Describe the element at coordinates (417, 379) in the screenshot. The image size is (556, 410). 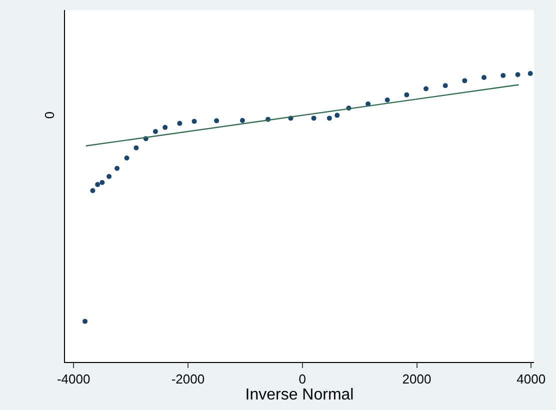
I see `x-tick-label: 2000` at that location.